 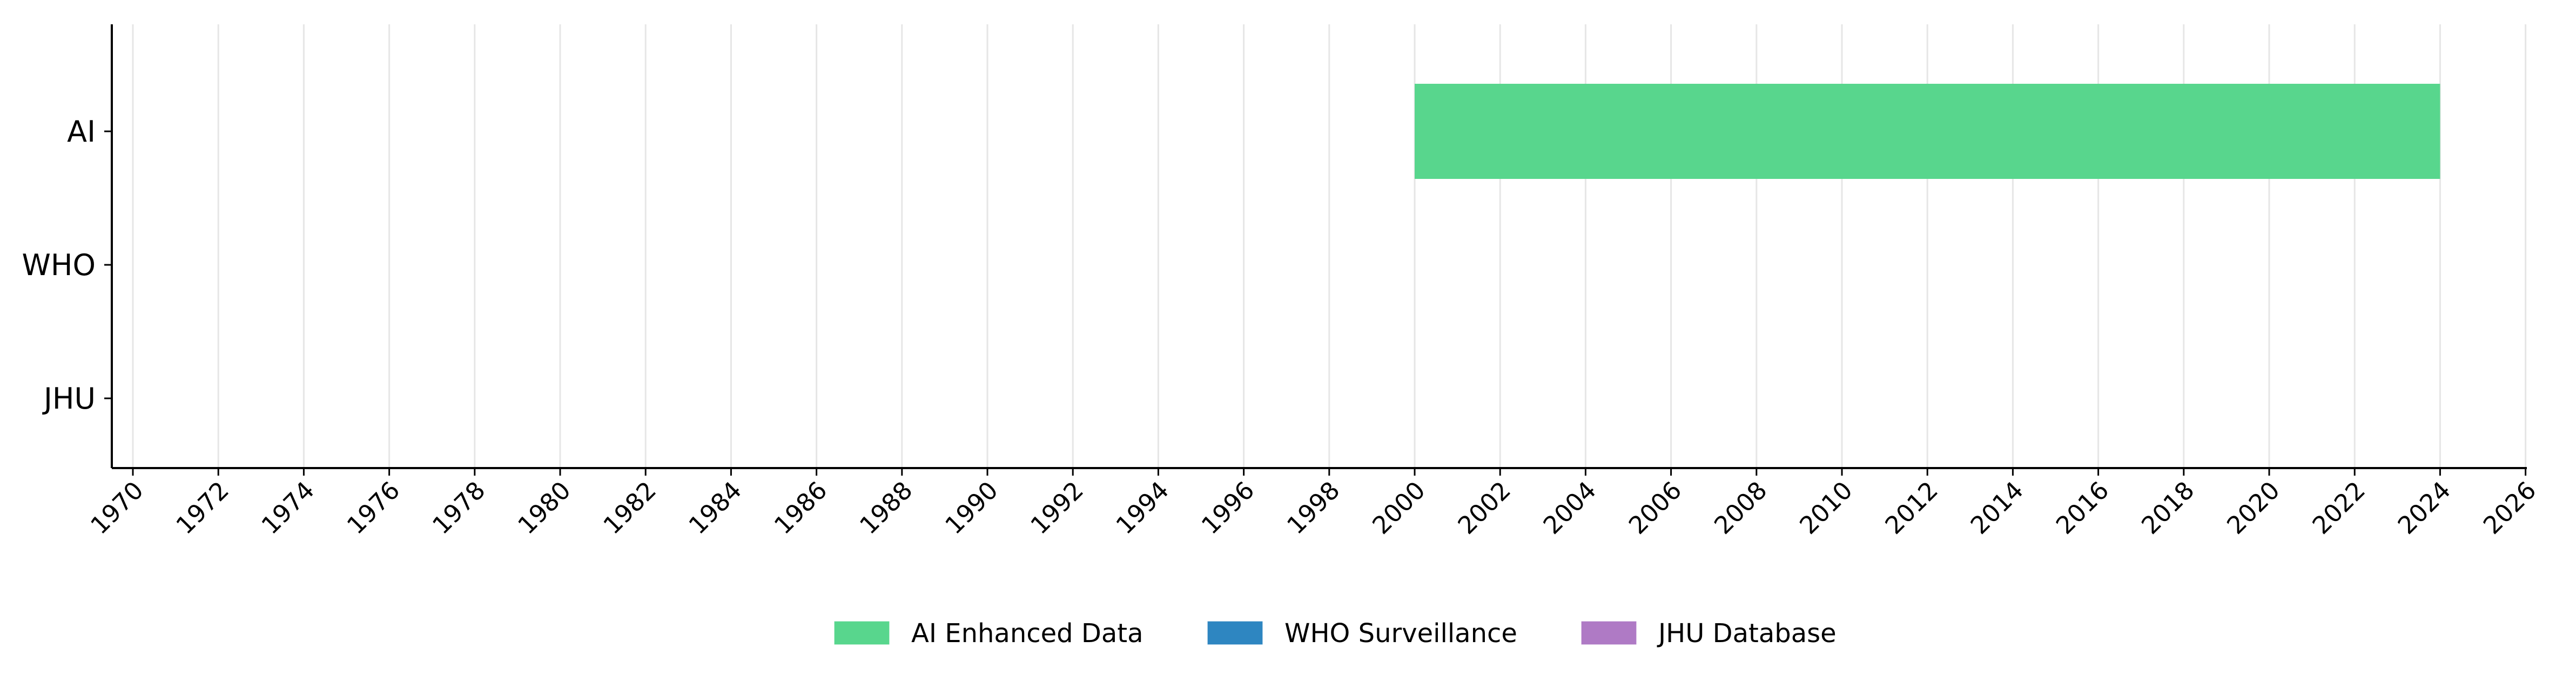 I want to click on x-tick-label-1978: 1978, so click(x=458, y=507).